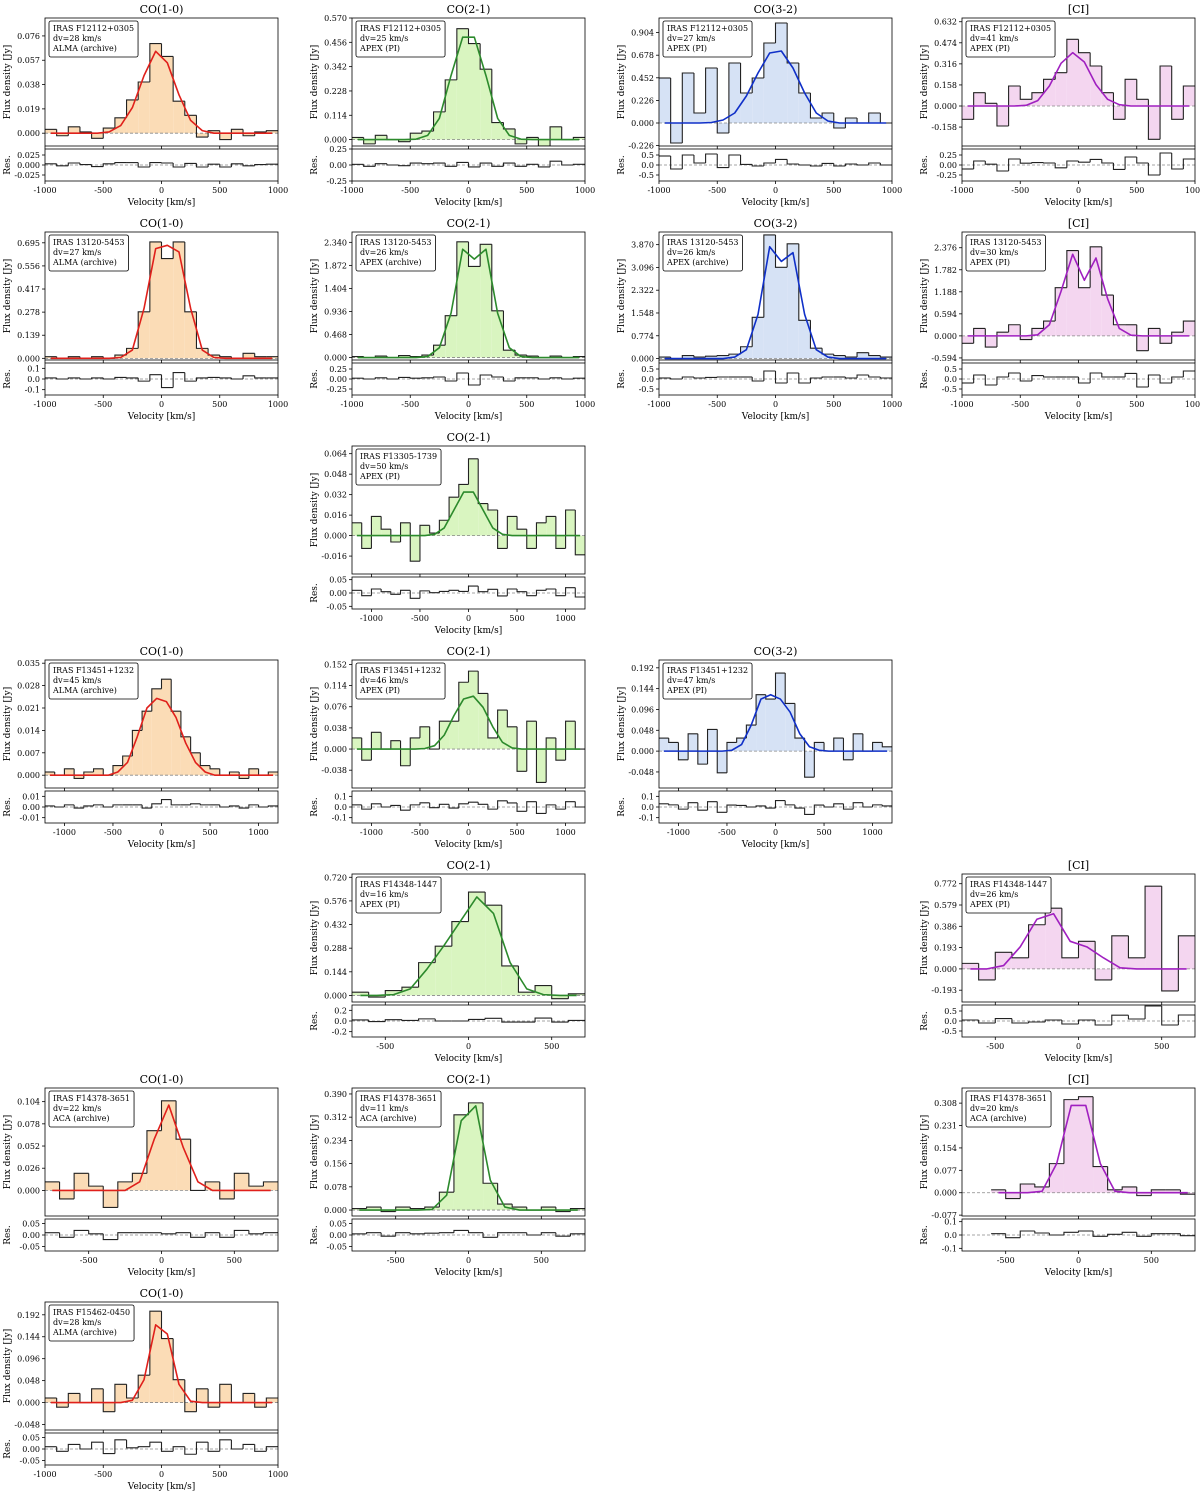 The width and height of the screenshot is (1200, 1501). Describe the element at coordinates (335, 664) in the screenshot. I see `y-tick-label: 0.152` at that location.